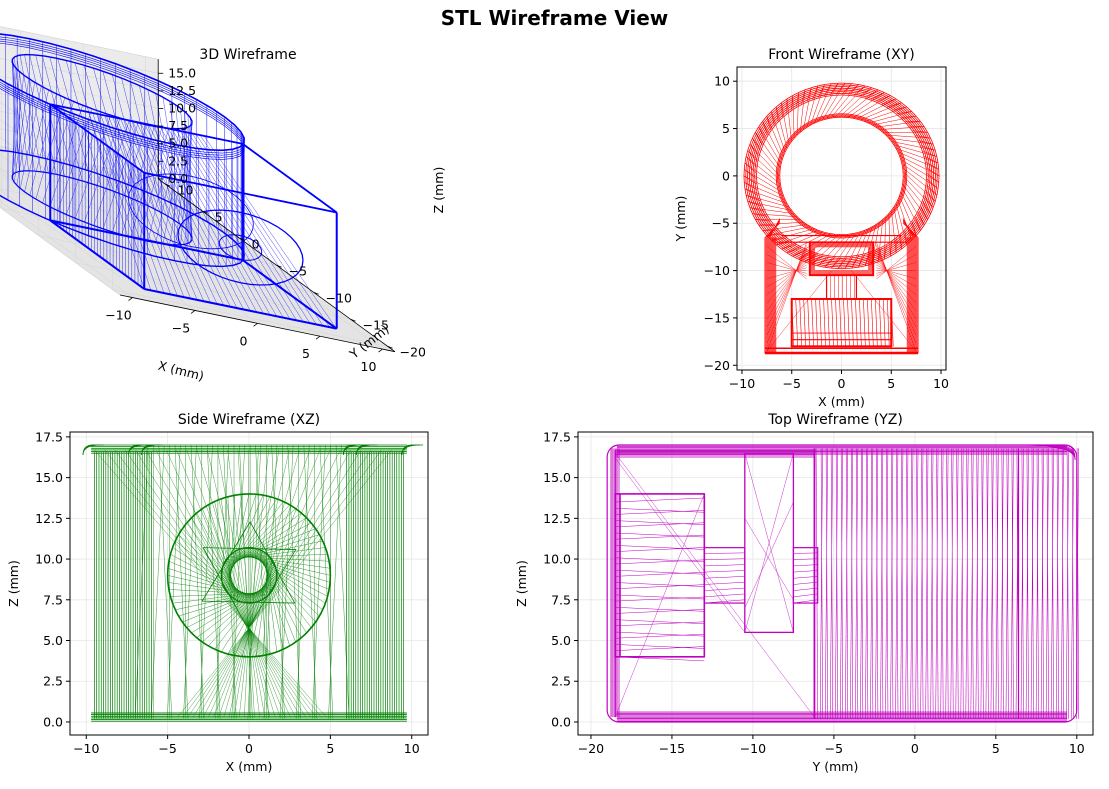 This screenshot has width=1109, height=789. I want to click on wireframe-mesh, so click(841, 218).